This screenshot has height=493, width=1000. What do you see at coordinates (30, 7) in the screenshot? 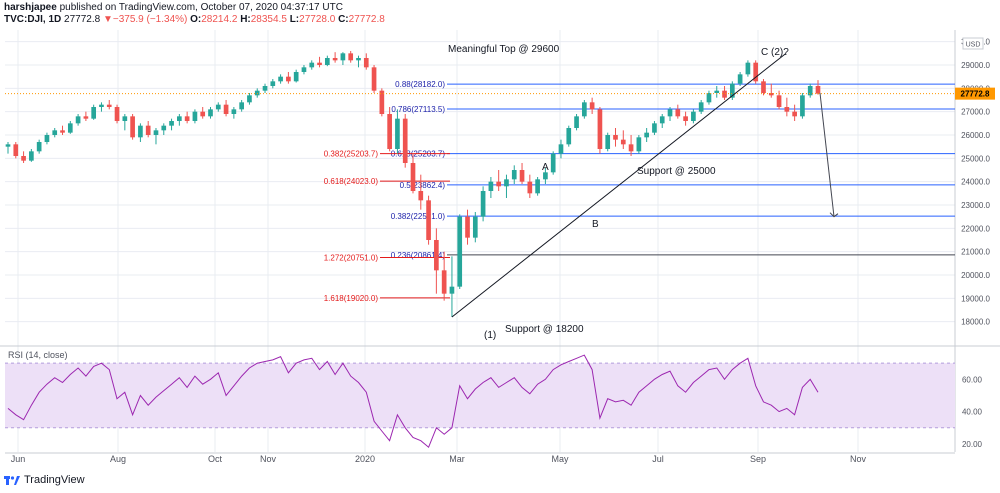
I see `author-name: harshjapee` at bounding box center [30, 7].